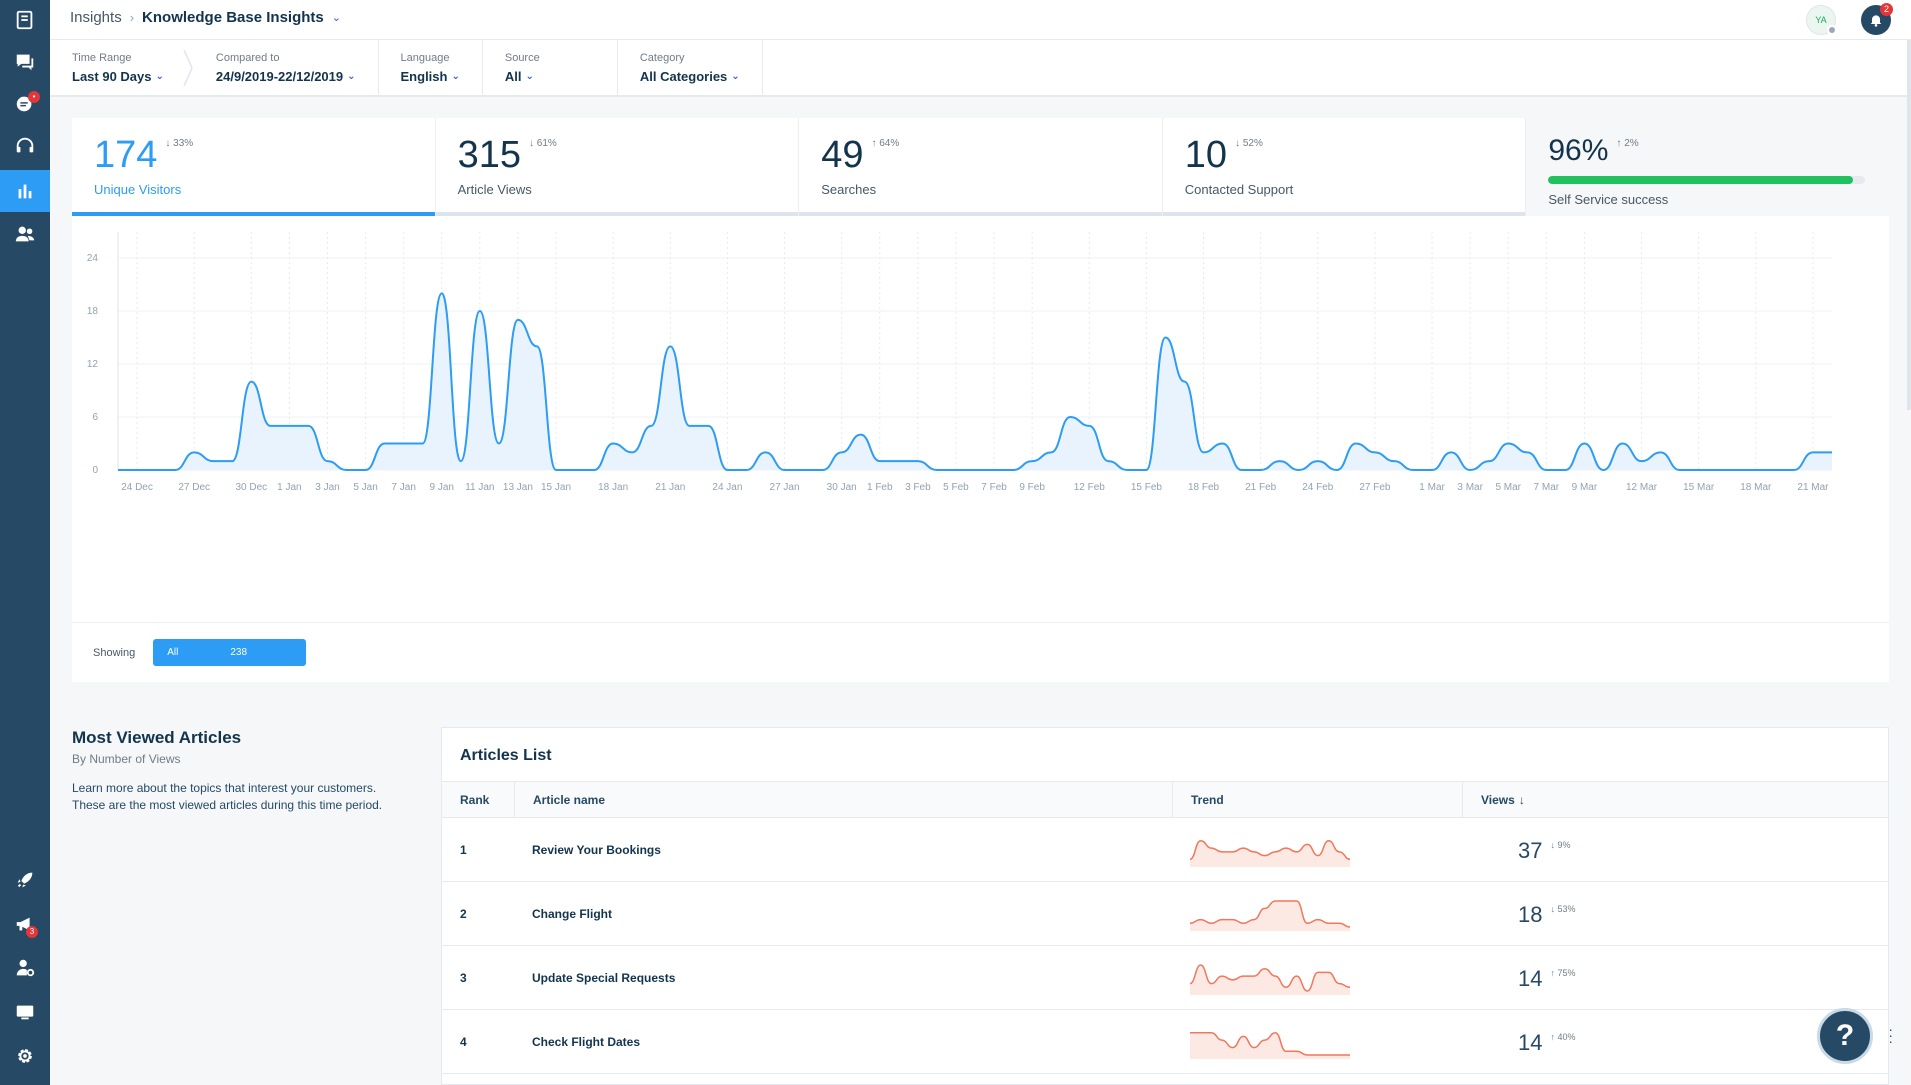 This screenshot has height=1085, width=1911. I want to click on row-views: 14 ↑ 40%, so click(1675, 1041).